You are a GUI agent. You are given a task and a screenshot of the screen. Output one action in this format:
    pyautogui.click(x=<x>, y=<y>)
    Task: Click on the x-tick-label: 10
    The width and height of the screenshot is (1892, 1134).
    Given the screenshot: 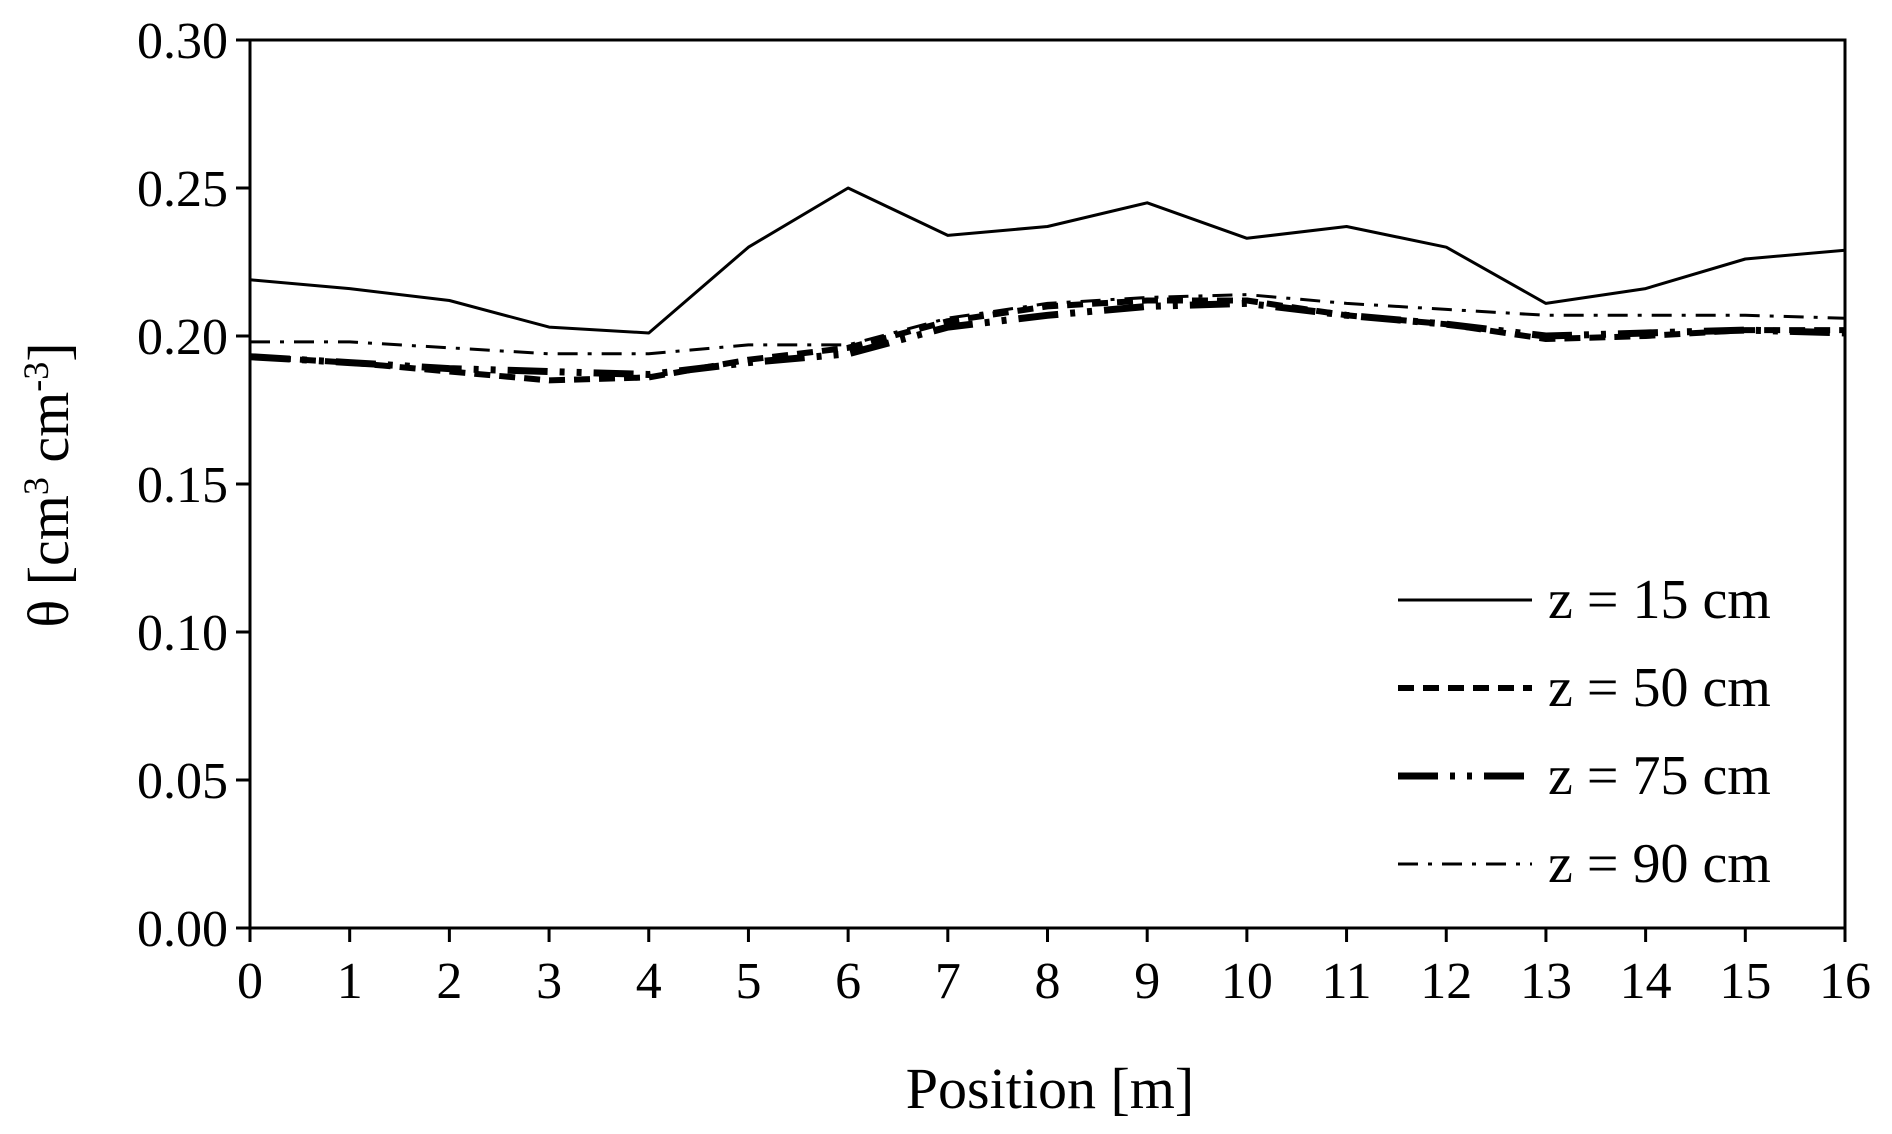 What is the action you would take?
    pyautogui.click(x=1247, y=981)
    